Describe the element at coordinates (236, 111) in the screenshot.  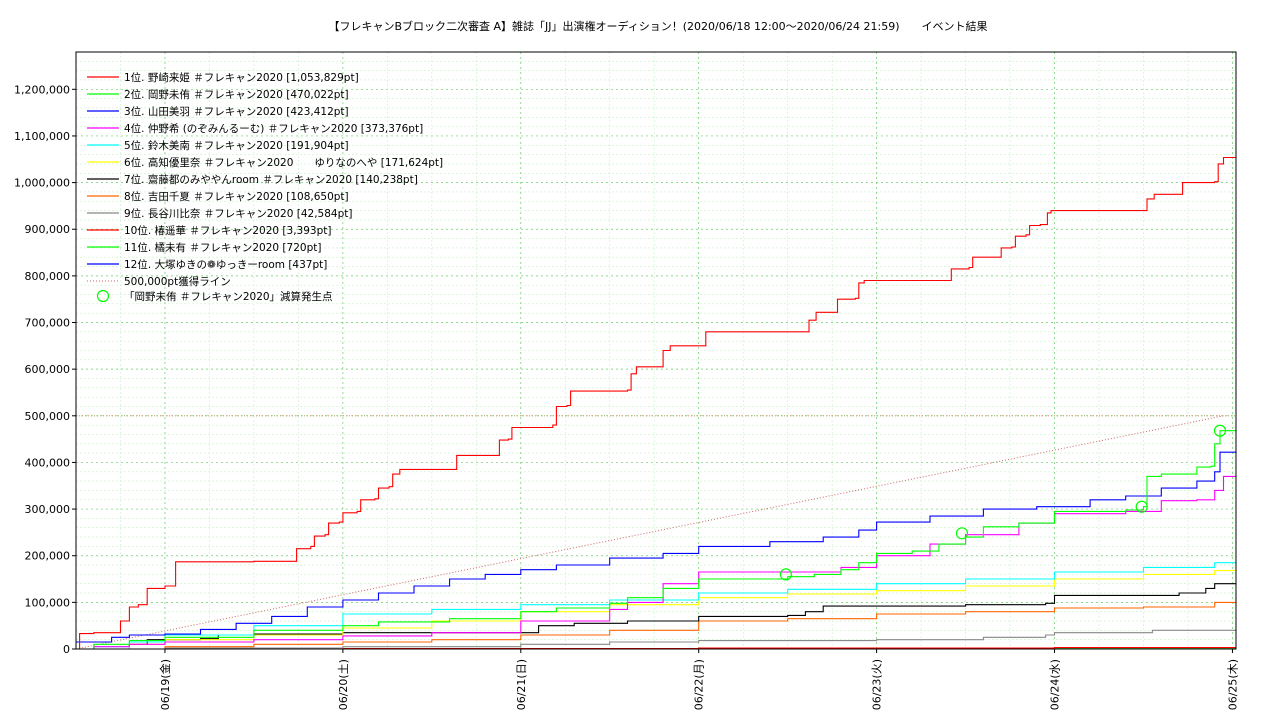
I see `legend-label-3: 3位. 山田美羽 ＃フレキャン2020 [423,412pt]` at that location.